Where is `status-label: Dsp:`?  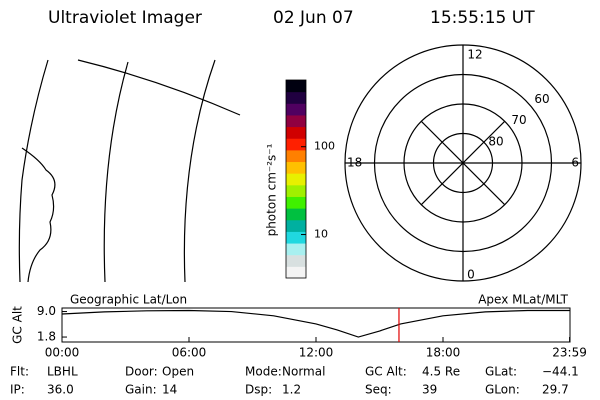 status-label: Dsp: is located at coordinates (258, 390).